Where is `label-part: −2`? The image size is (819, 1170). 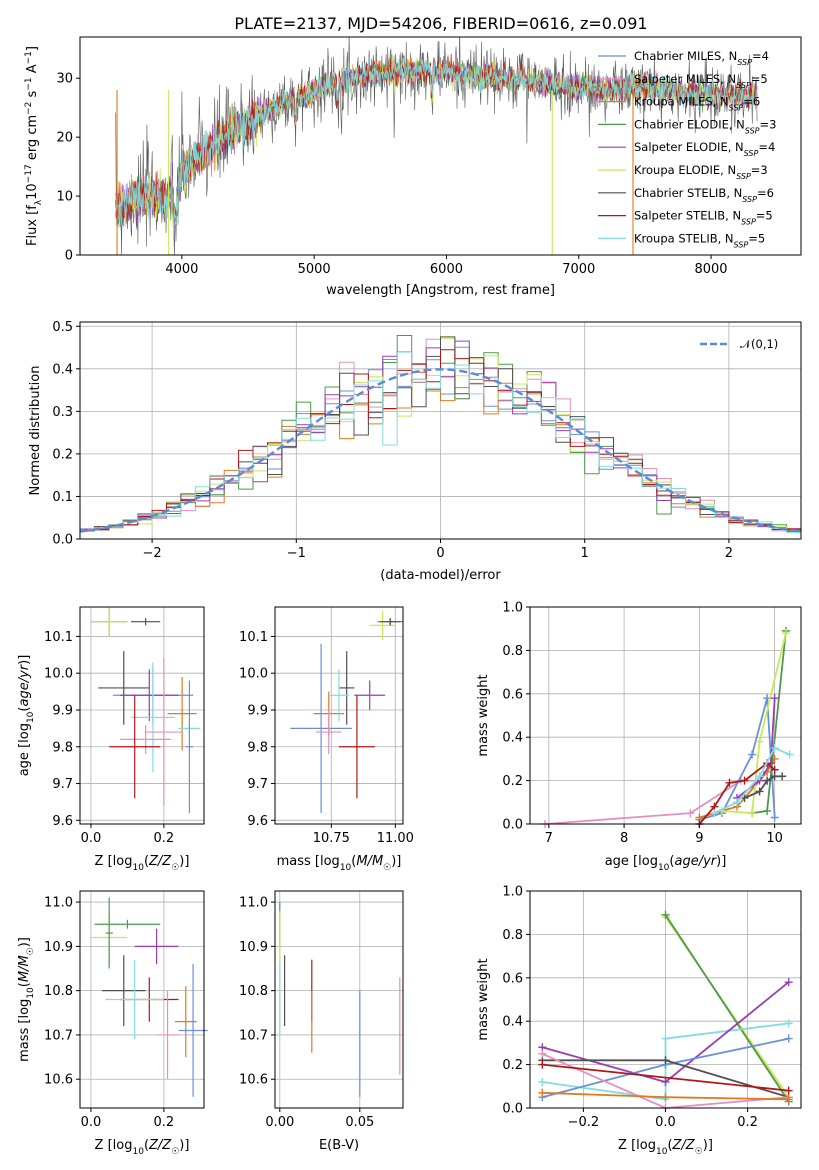 label-part: −2 is located at coordinates (29, 108).